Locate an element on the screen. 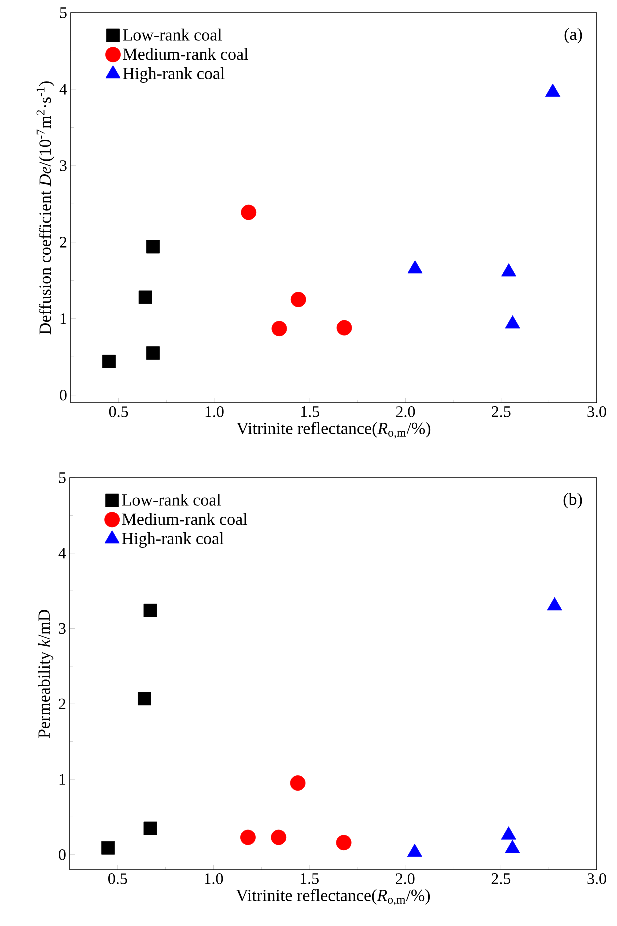 The image size is (617, 926). annotation: (b) is located at coordinates (573, 501).